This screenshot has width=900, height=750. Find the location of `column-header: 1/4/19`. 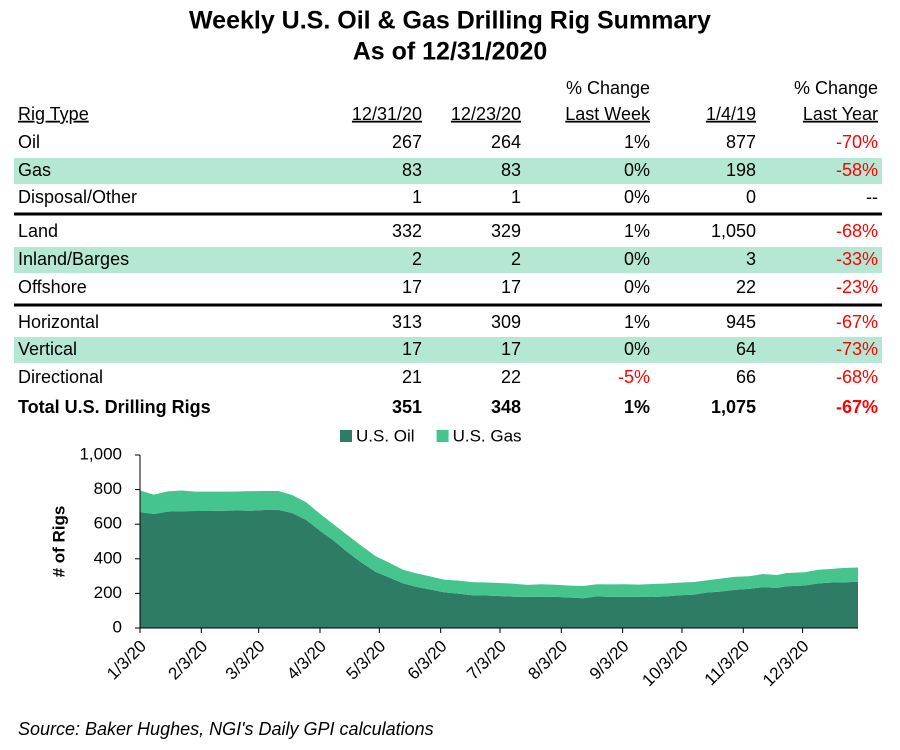

column-header: 1/4/19 is located at coordinates (731, 114).